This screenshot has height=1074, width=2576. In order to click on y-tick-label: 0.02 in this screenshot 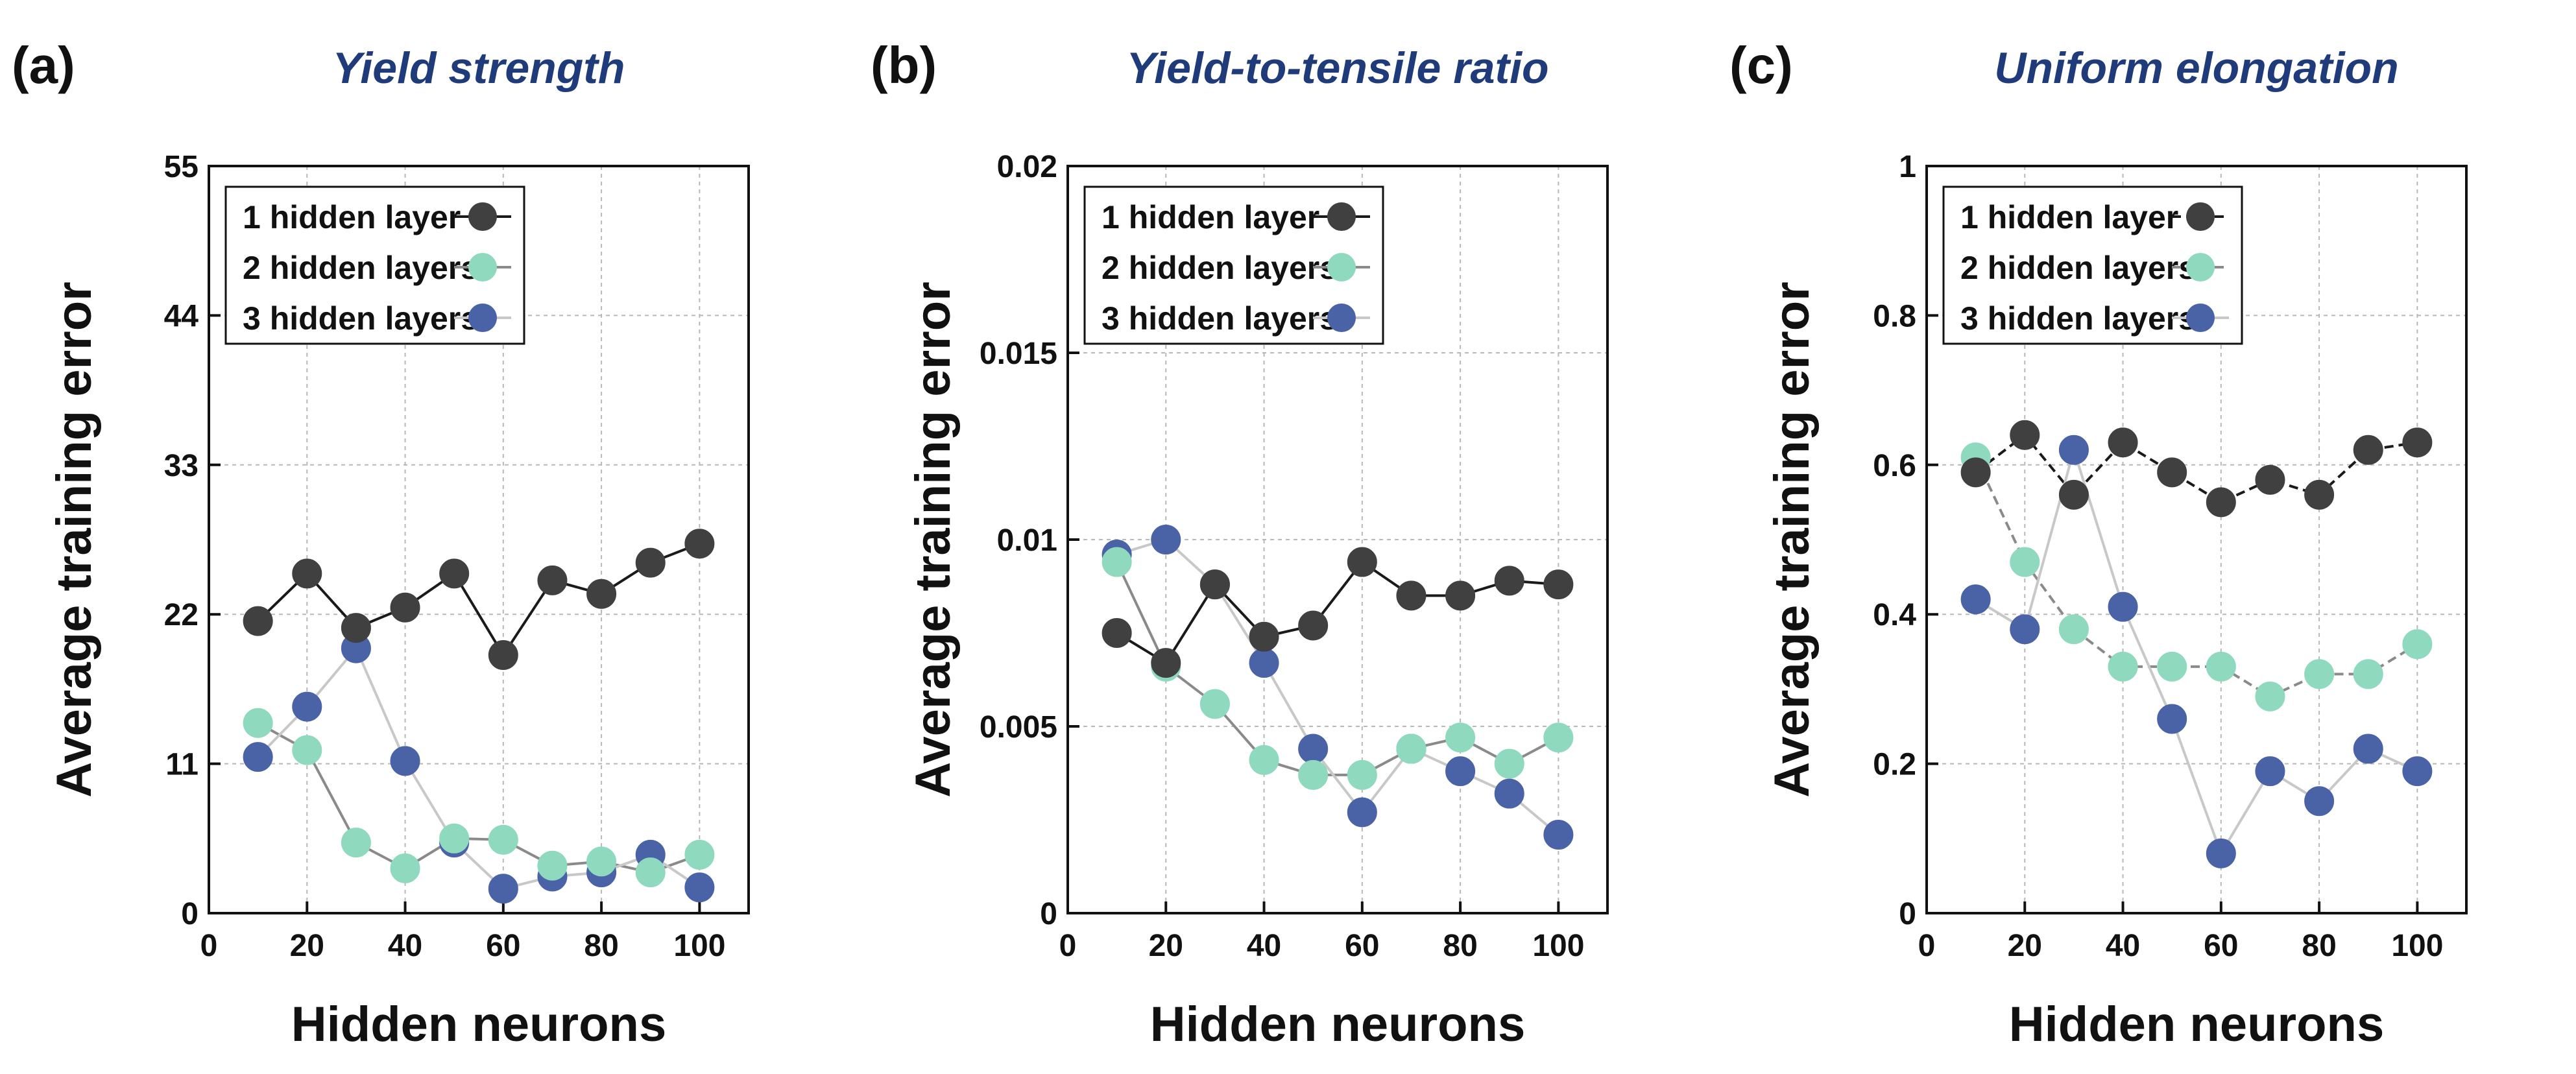, I will do `click(1027, 167)`.